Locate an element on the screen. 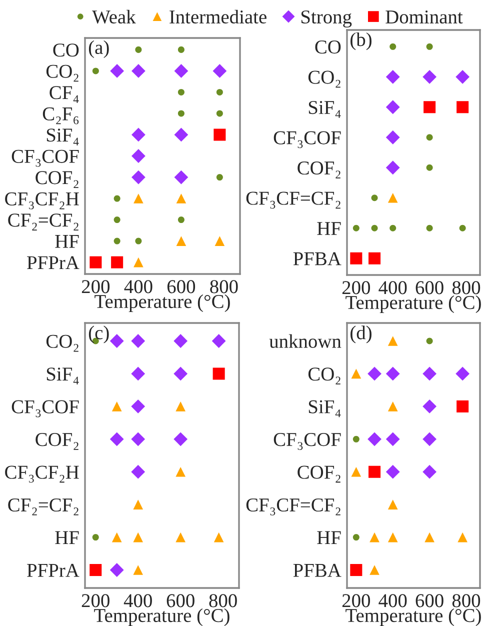 The image size is (485, 626). y-tick-label: CF₄ is located at coordinates (64, 94).